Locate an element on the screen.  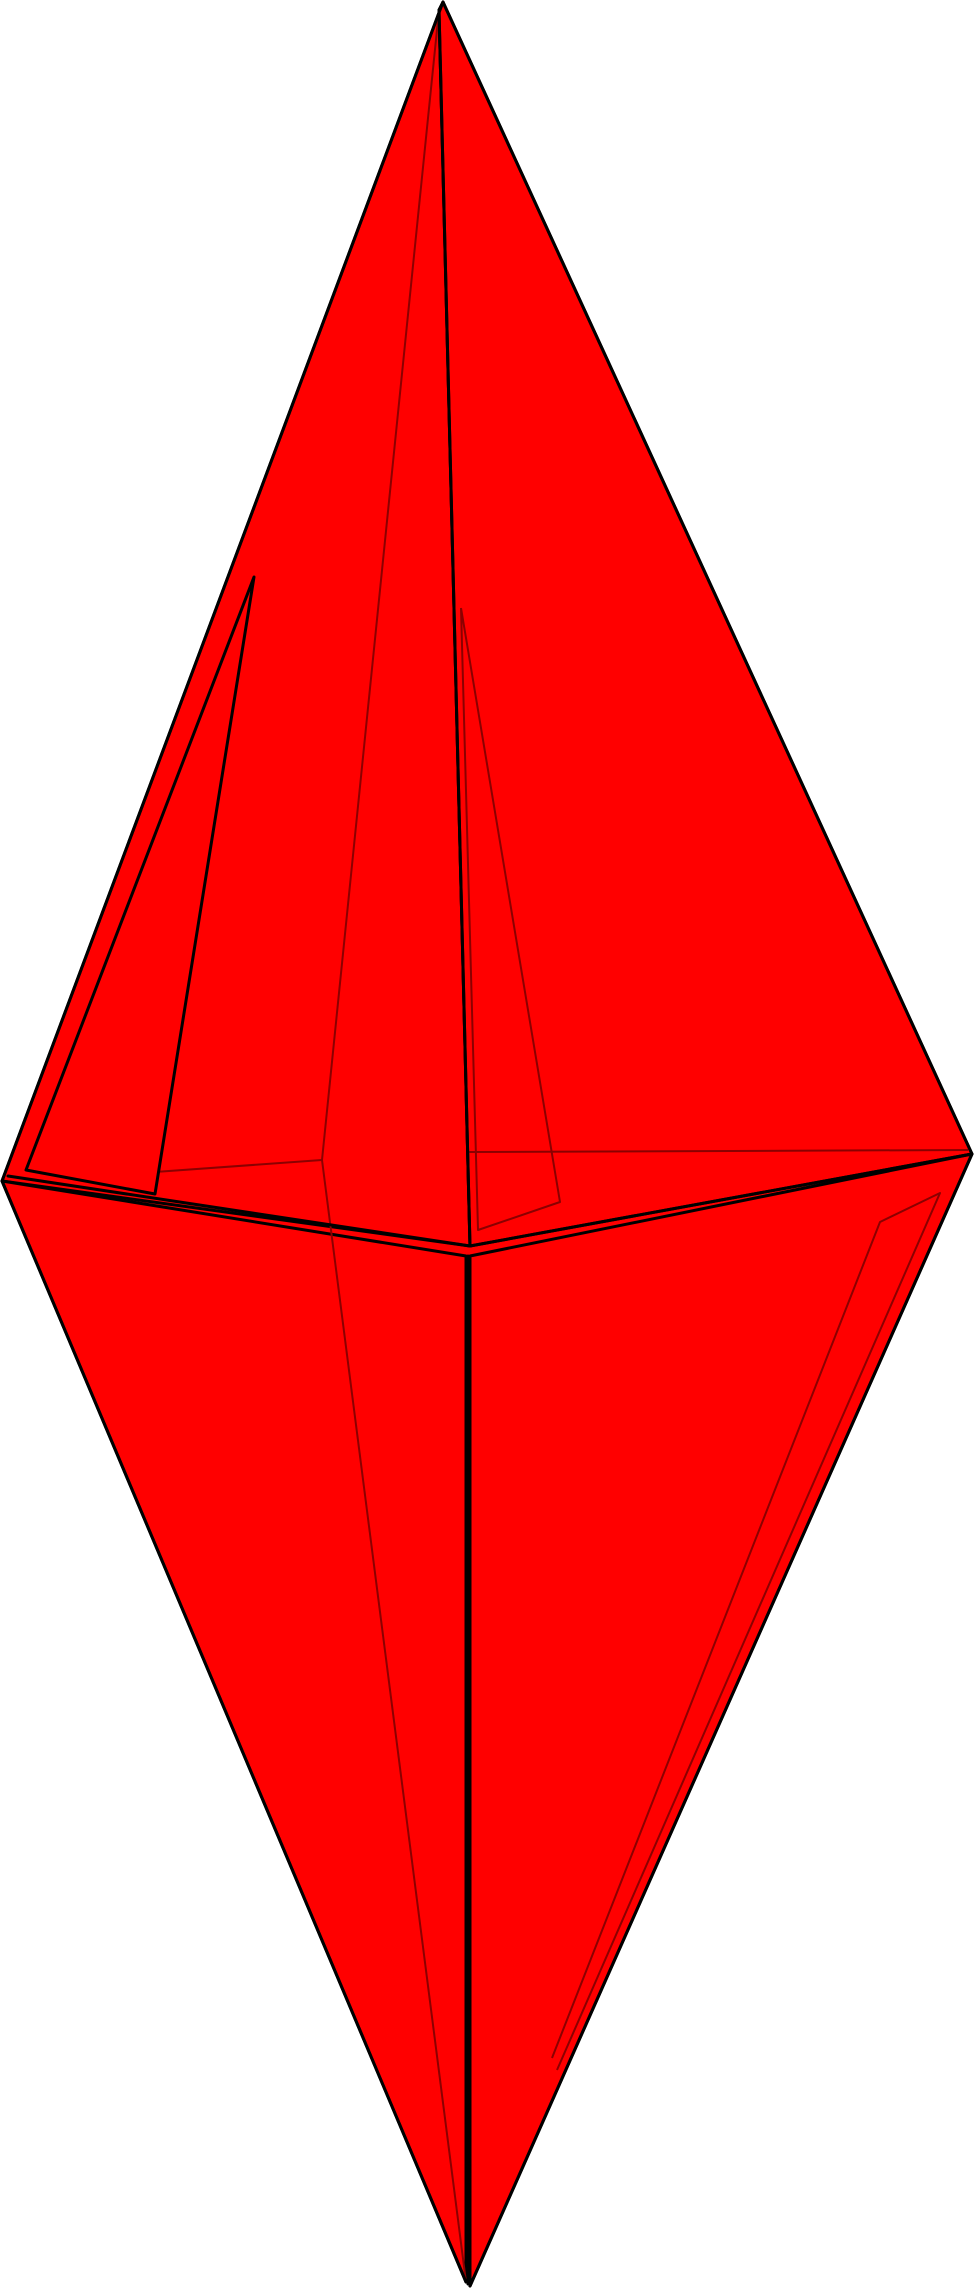
edge-equator-left is located at coordinates (239, 1211).